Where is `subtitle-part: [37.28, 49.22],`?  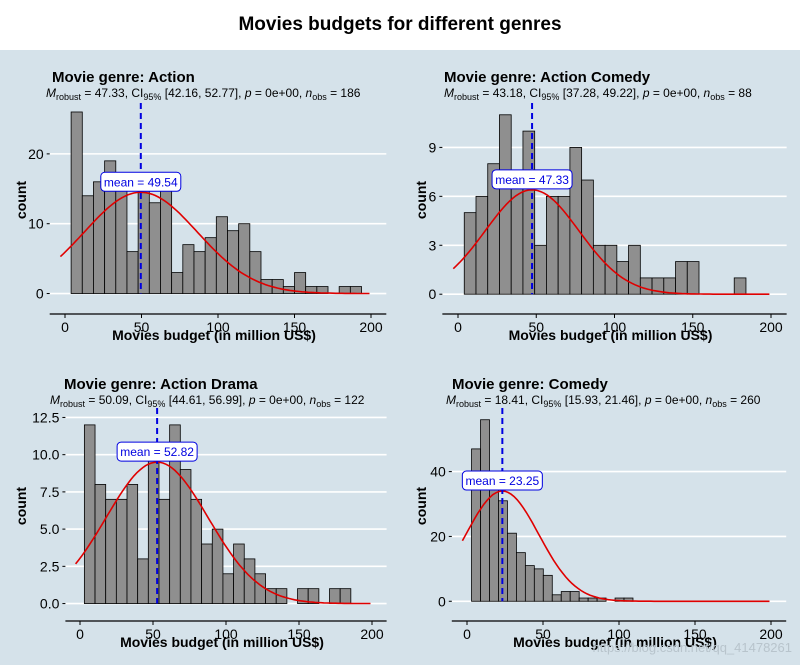
subtitle-part: [37.28, 49.22], is located at coordinates (600, 93).